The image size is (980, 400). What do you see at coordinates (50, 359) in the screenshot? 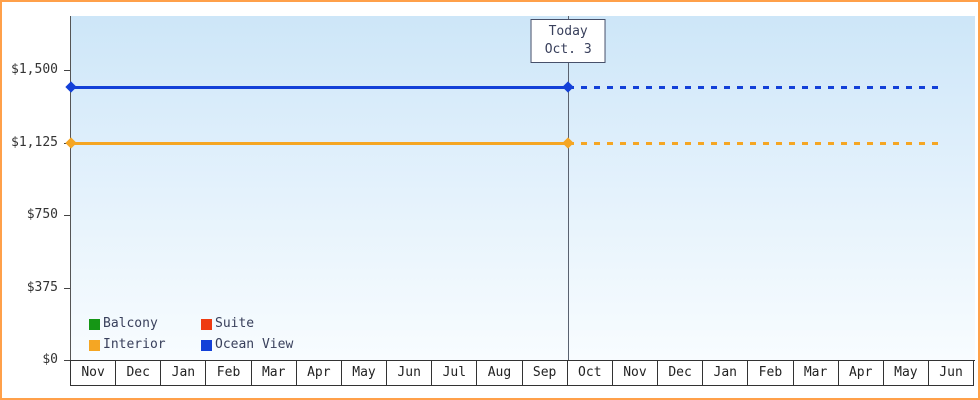
I see `y-axis-label: $0` at bounding box center [50, 359].